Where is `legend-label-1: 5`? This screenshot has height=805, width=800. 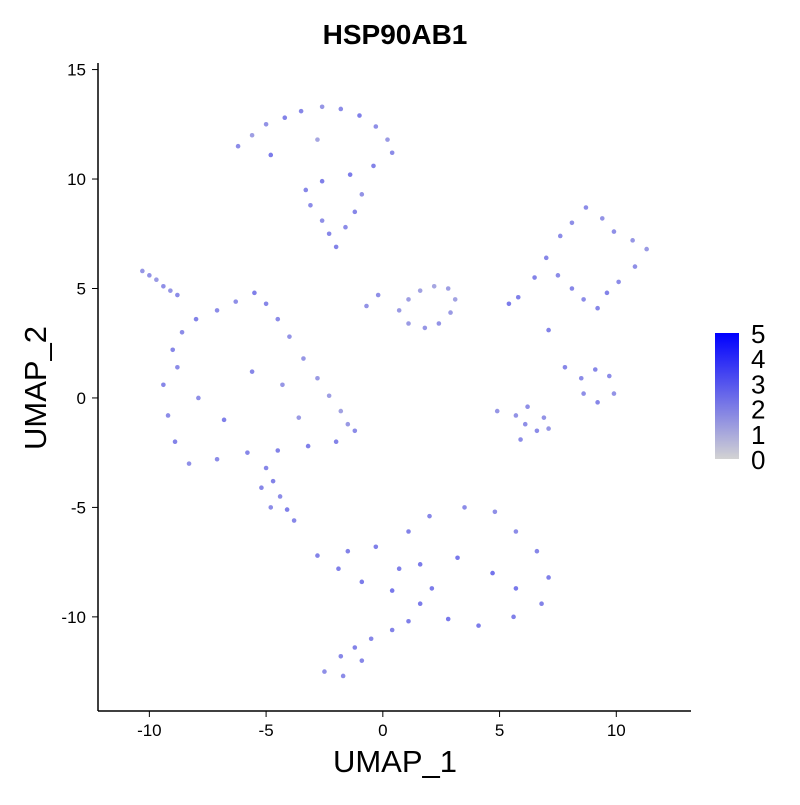 legend-label-1: 5 is located at coordinates (758, 334).